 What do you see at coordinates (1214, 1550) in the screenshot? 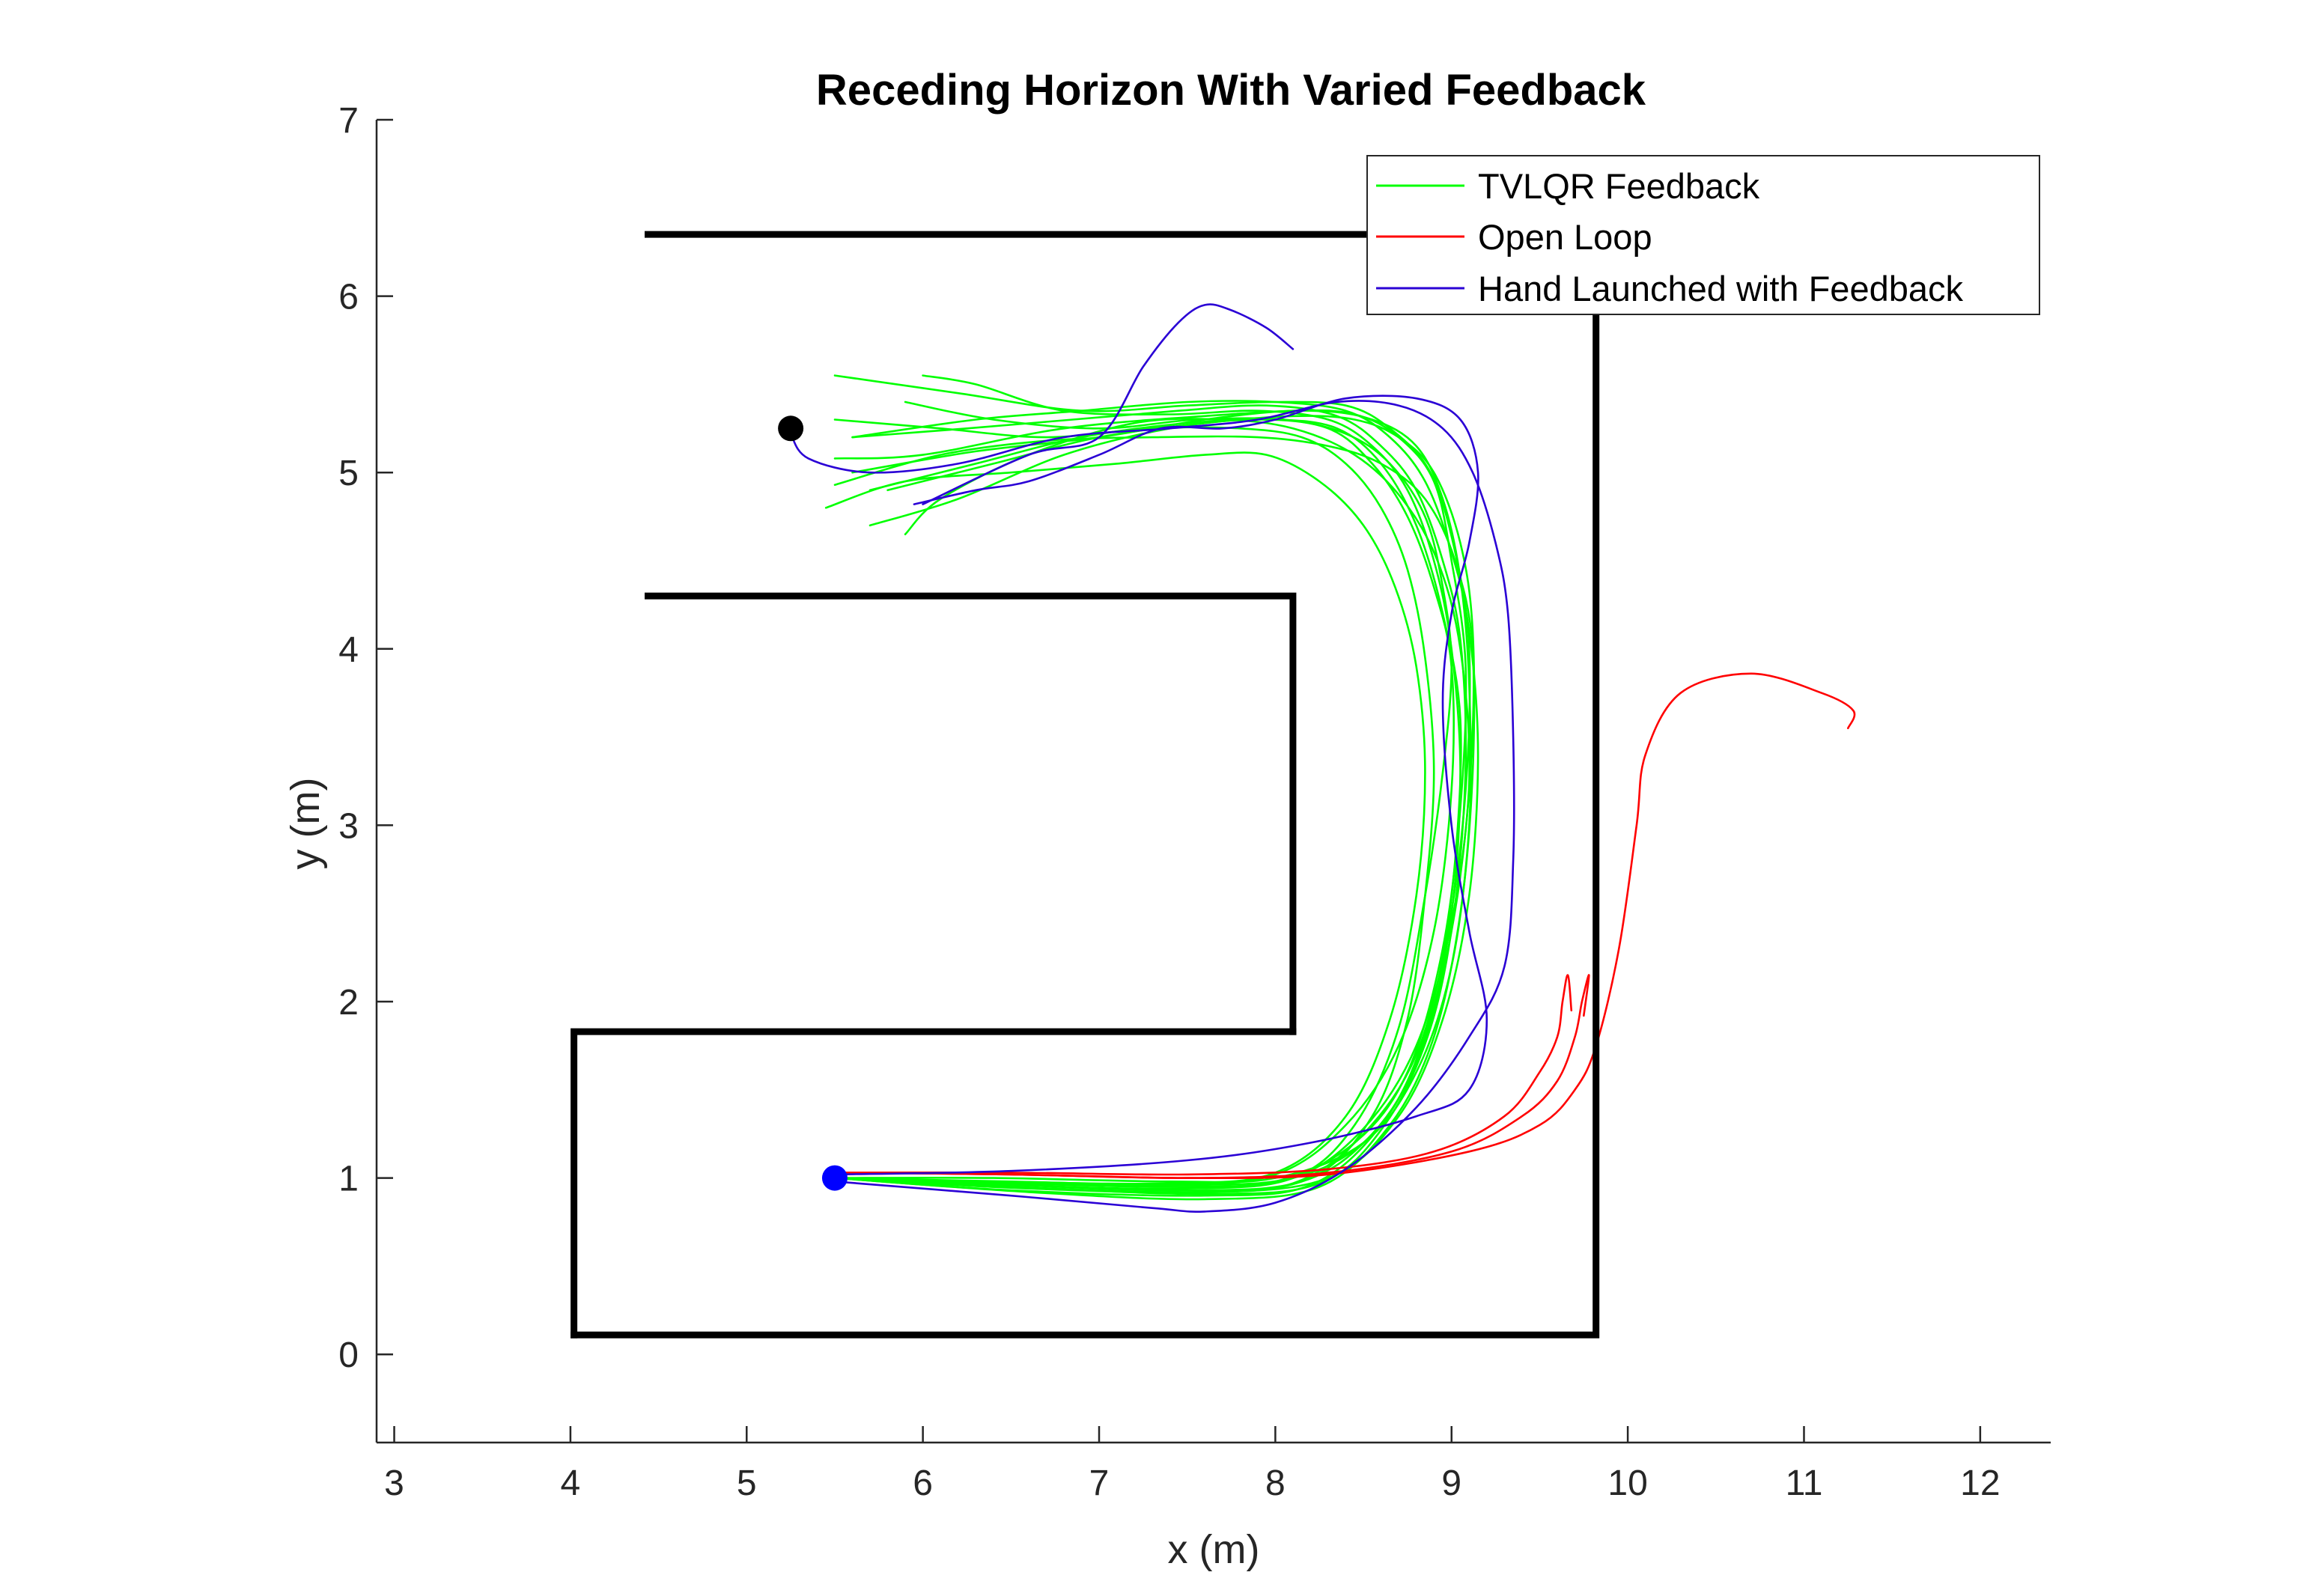
I see `x-axis-label: x (m)` at bounding box center [1214, 1550].